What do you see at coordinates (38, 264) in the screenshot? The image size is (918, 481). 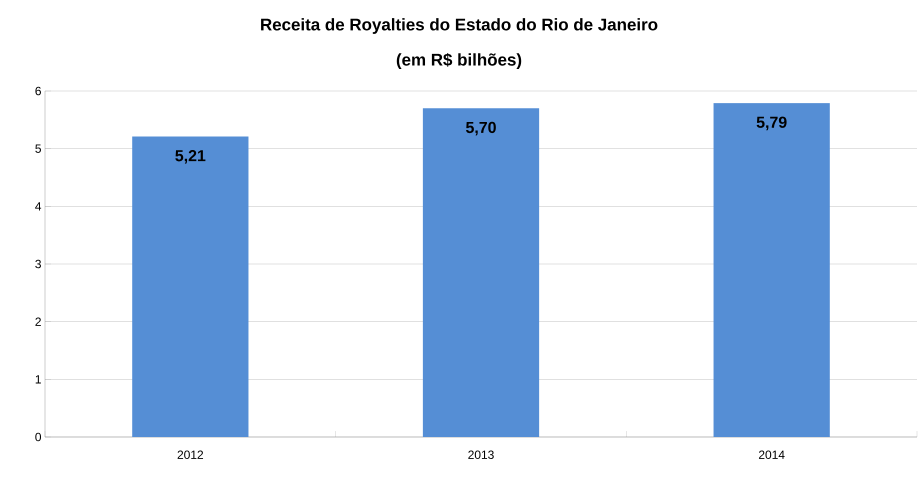 I see `y-tick-label: 3` at bounding box center [38, 264].